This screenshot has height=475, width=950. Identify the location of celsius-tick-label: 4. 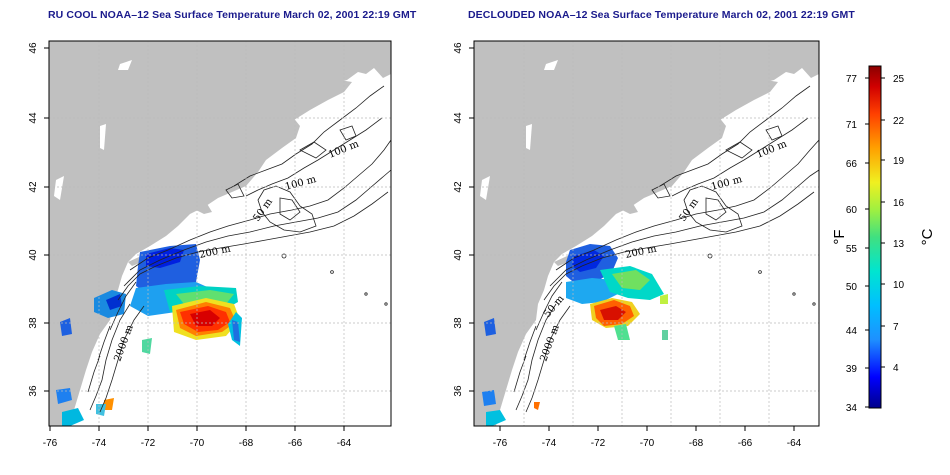
(896, 368).